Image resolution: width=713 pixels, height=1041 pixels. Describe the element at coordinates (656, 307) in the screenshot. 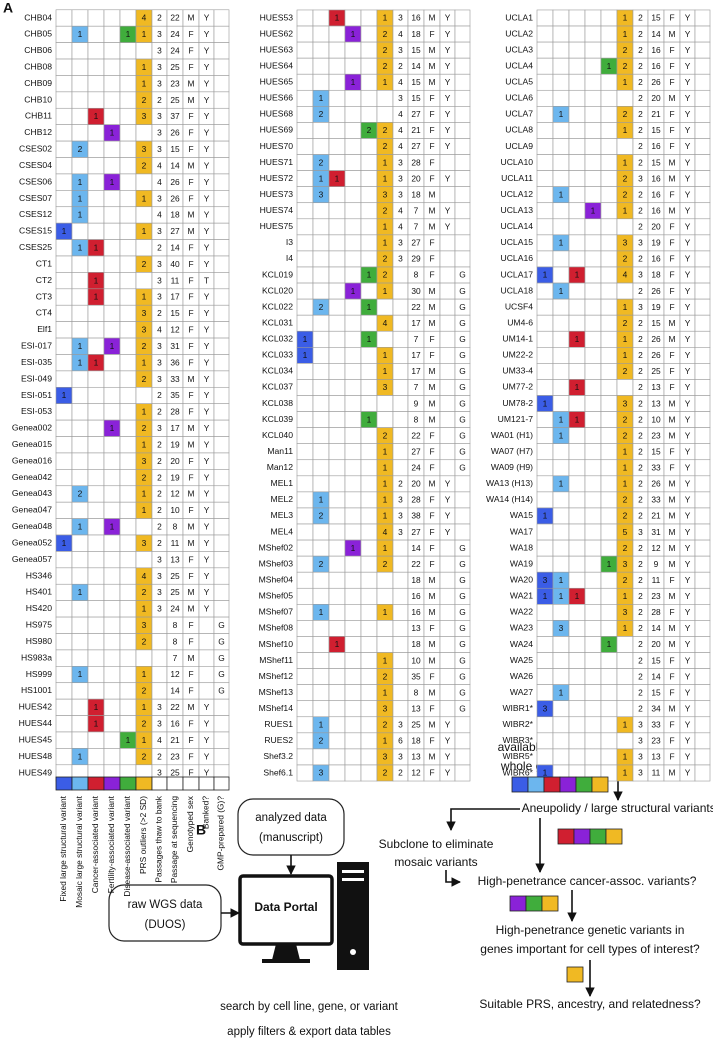

I see `cell-value: 19` at that location.